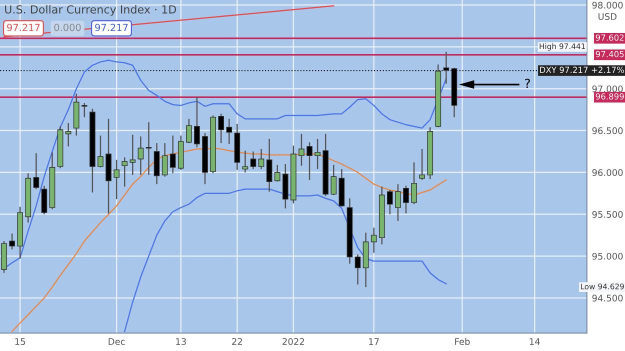 The height and width of the screenshot is (351, 625). What do you see at coordinates (374, 341) in the screenshot?
I see `x-tick-label: 17` at bounding box center [374, 341].